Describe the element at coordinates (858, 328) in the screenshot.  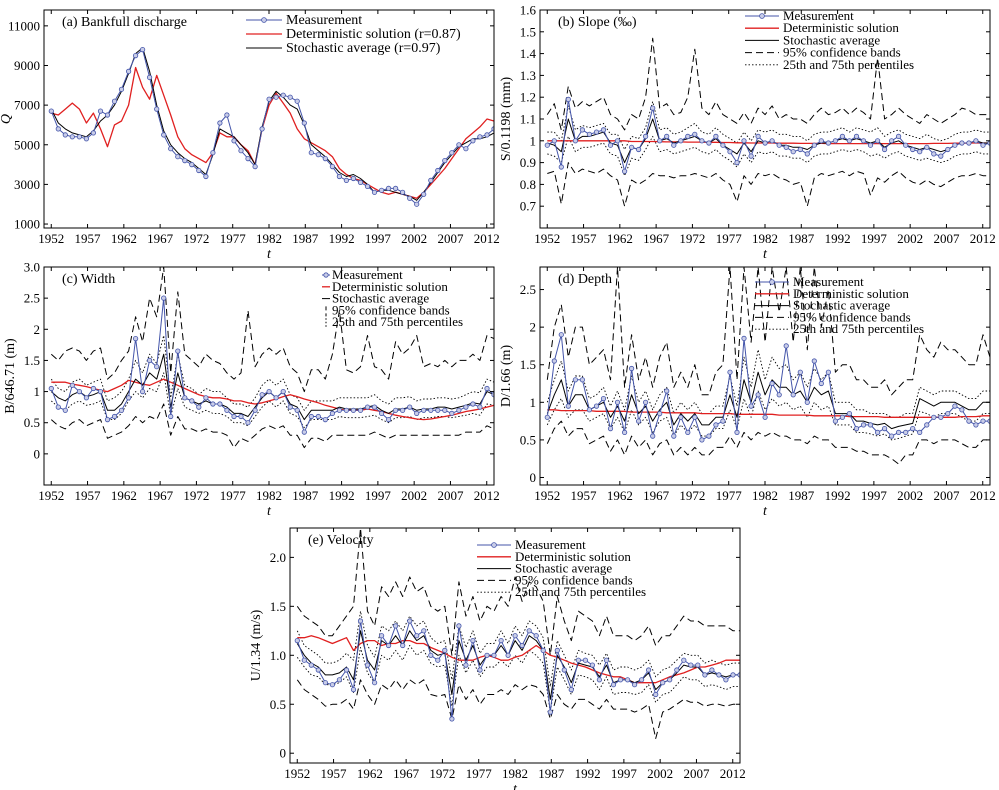
I see `legend-label: 25th and 75th percentiles` at that location.